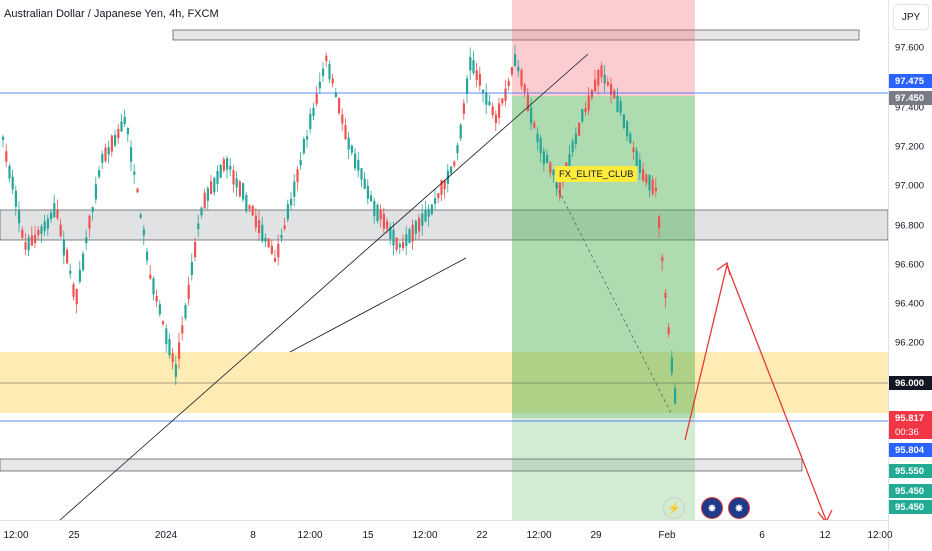 The image size is (932, 551). What do you see at coordinates (368, 535) in the screenshot?
I see `time-label: 15` at bounding box center [368, 535].